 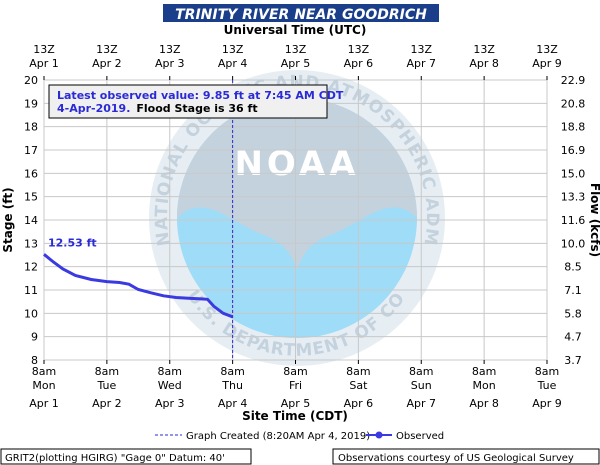 What do you see at coordinates (573, 290) in the screenshot?
I see `y2-tick-label: 7.1` at bounding box center [573, 290].